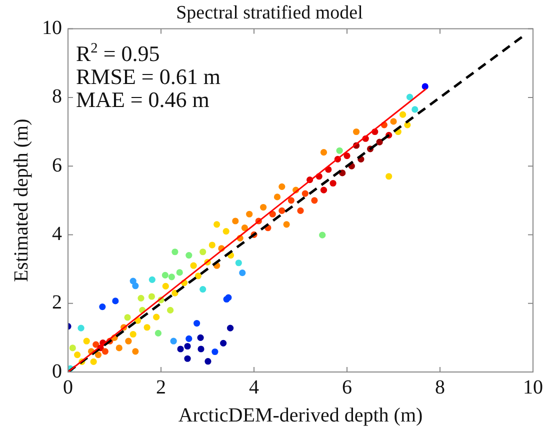 This screenshot has height=438, width=550. I want to click on x-tick-label: 4, so click(254, 387).